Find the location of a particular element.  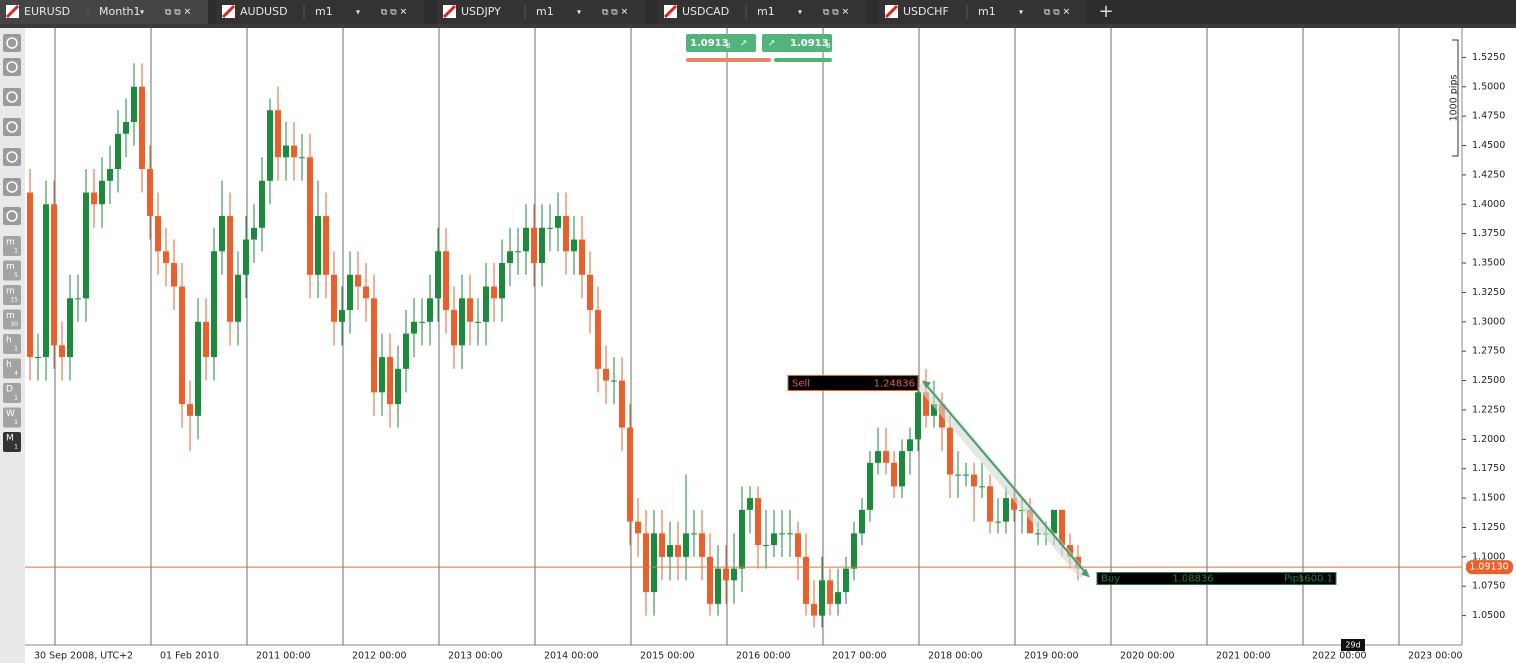

period-unit: m is located at coordinates (10, 292).